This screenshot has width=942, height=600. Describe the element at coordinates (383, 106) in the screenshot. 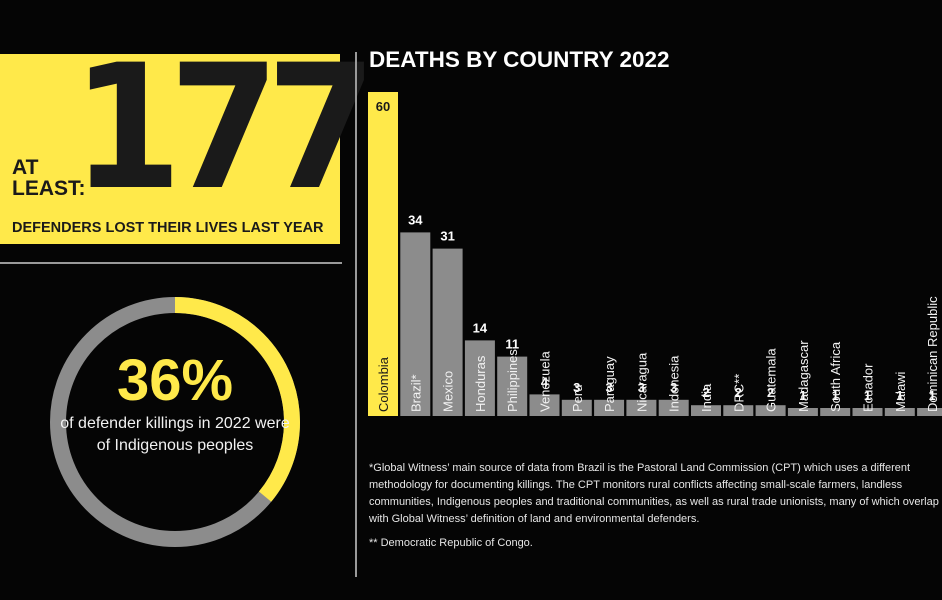

I see `bar-value-label: 60` at that location.